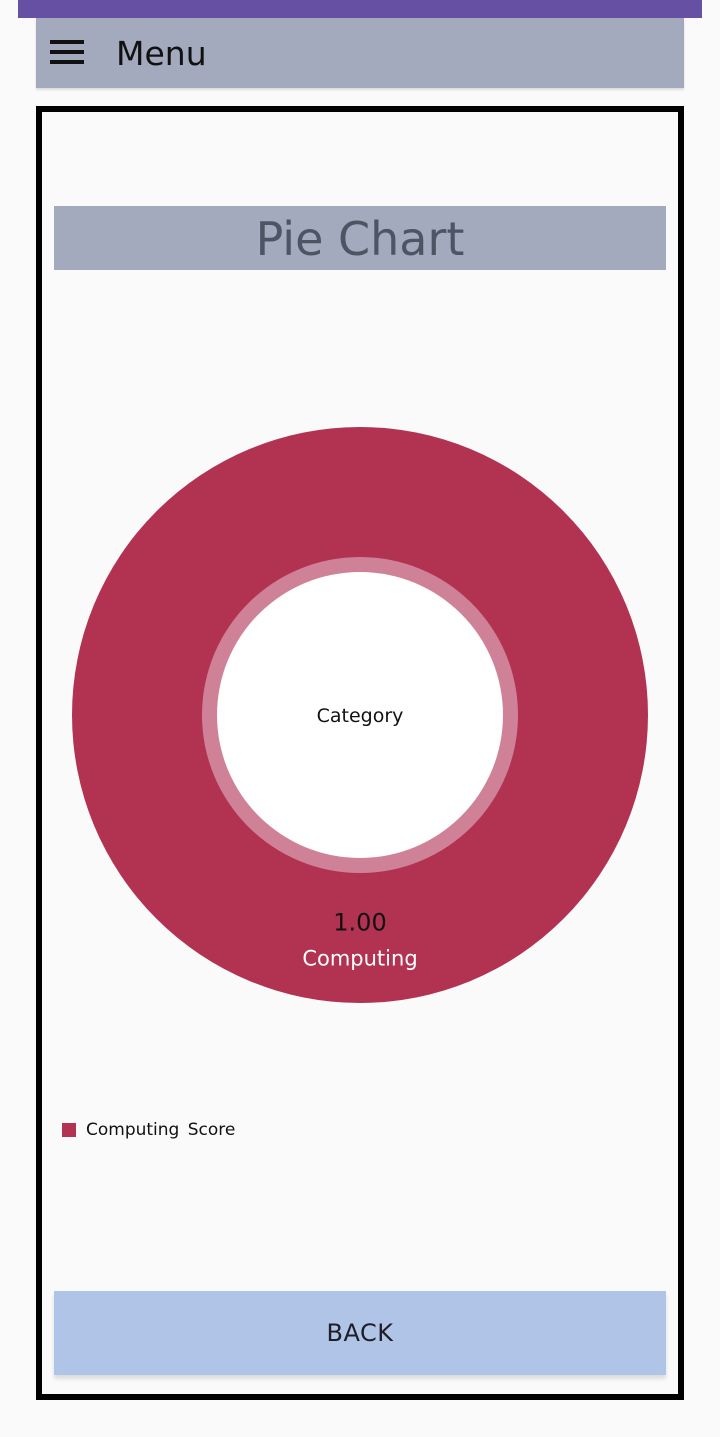  Describe the element at coordinates (161, 1130) in the screenshot. I see `legend-label: Computing Score` at that location.